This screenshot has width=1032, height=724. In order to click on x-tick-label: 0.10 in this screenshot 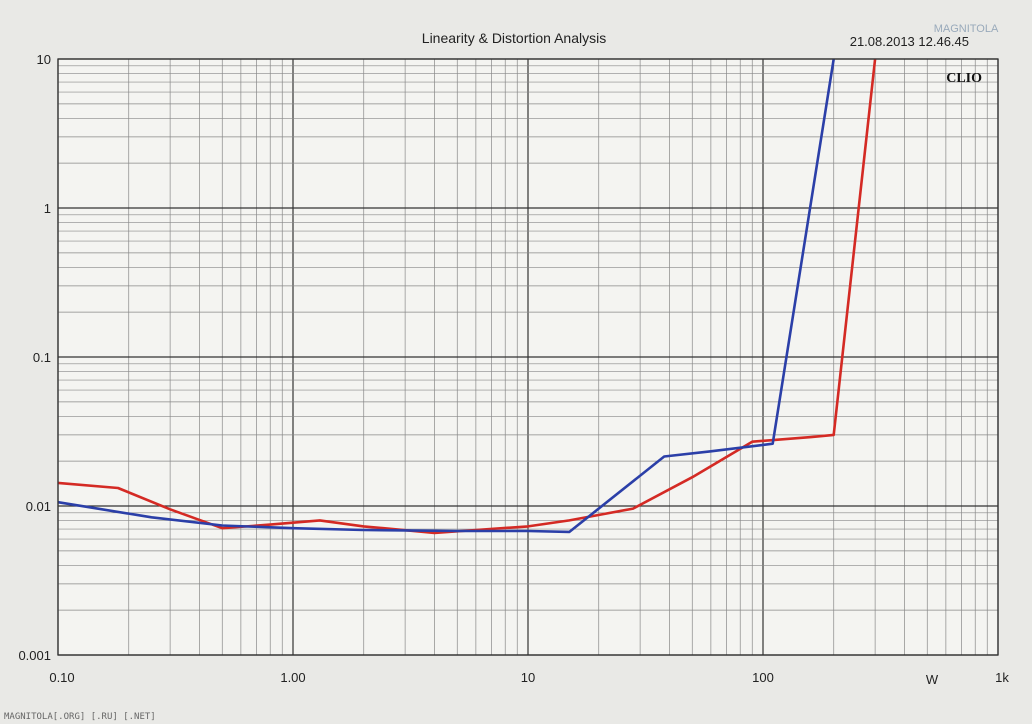, I will do `click(61, 677)`.